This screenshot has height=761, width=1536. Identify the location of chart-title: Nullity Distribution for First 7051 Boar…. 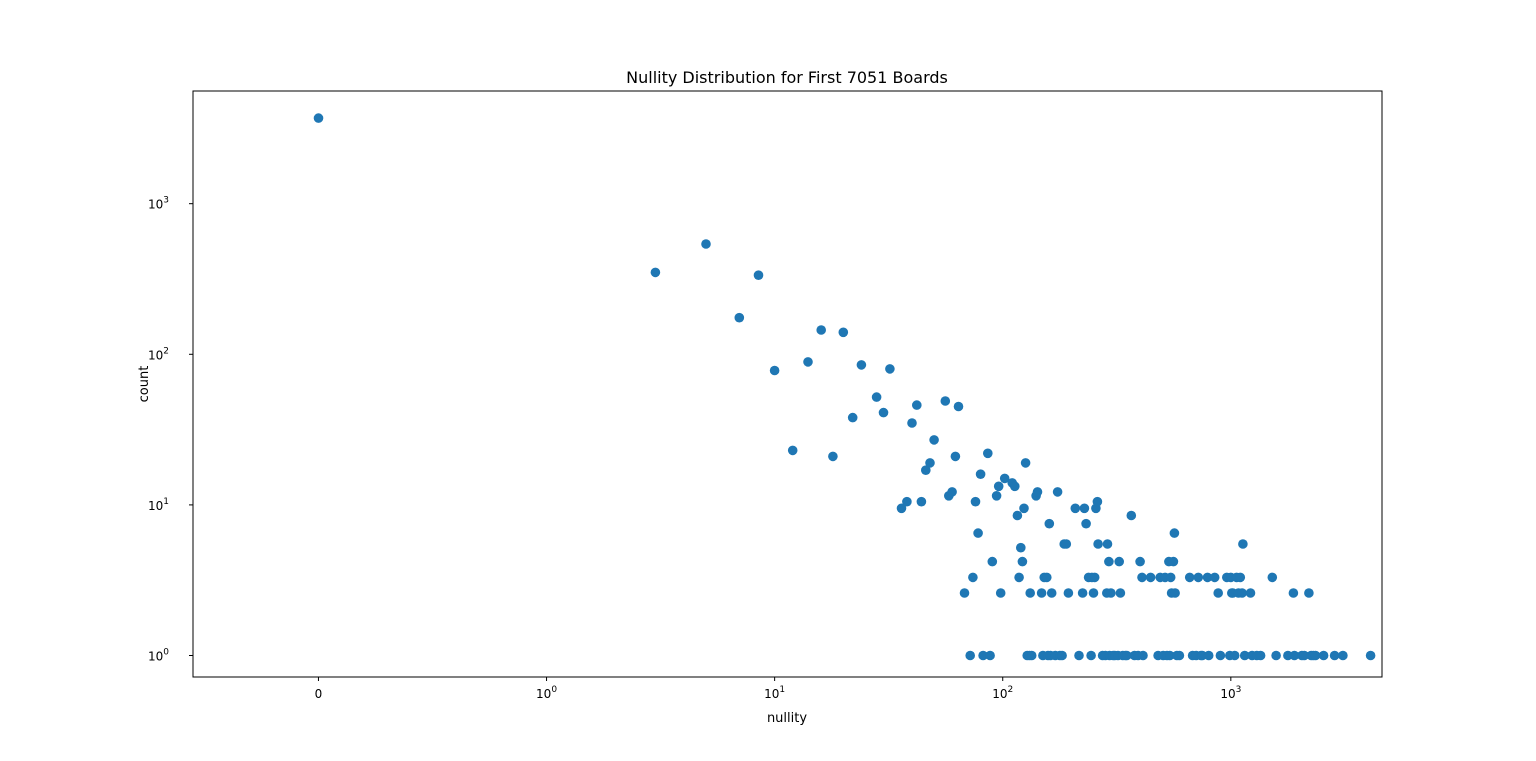
(787, 77).